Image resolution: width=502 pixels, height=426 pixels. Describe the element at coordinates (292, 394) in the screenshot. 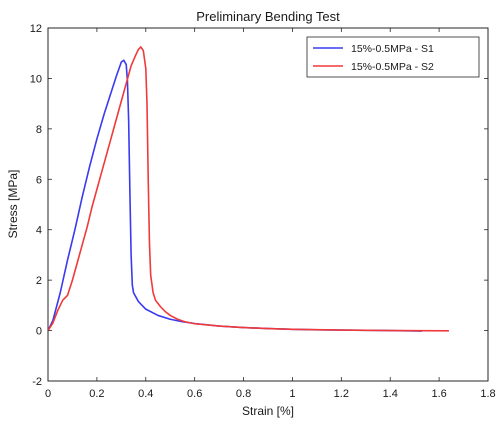

I see `x-tick-label: 1` at that location.